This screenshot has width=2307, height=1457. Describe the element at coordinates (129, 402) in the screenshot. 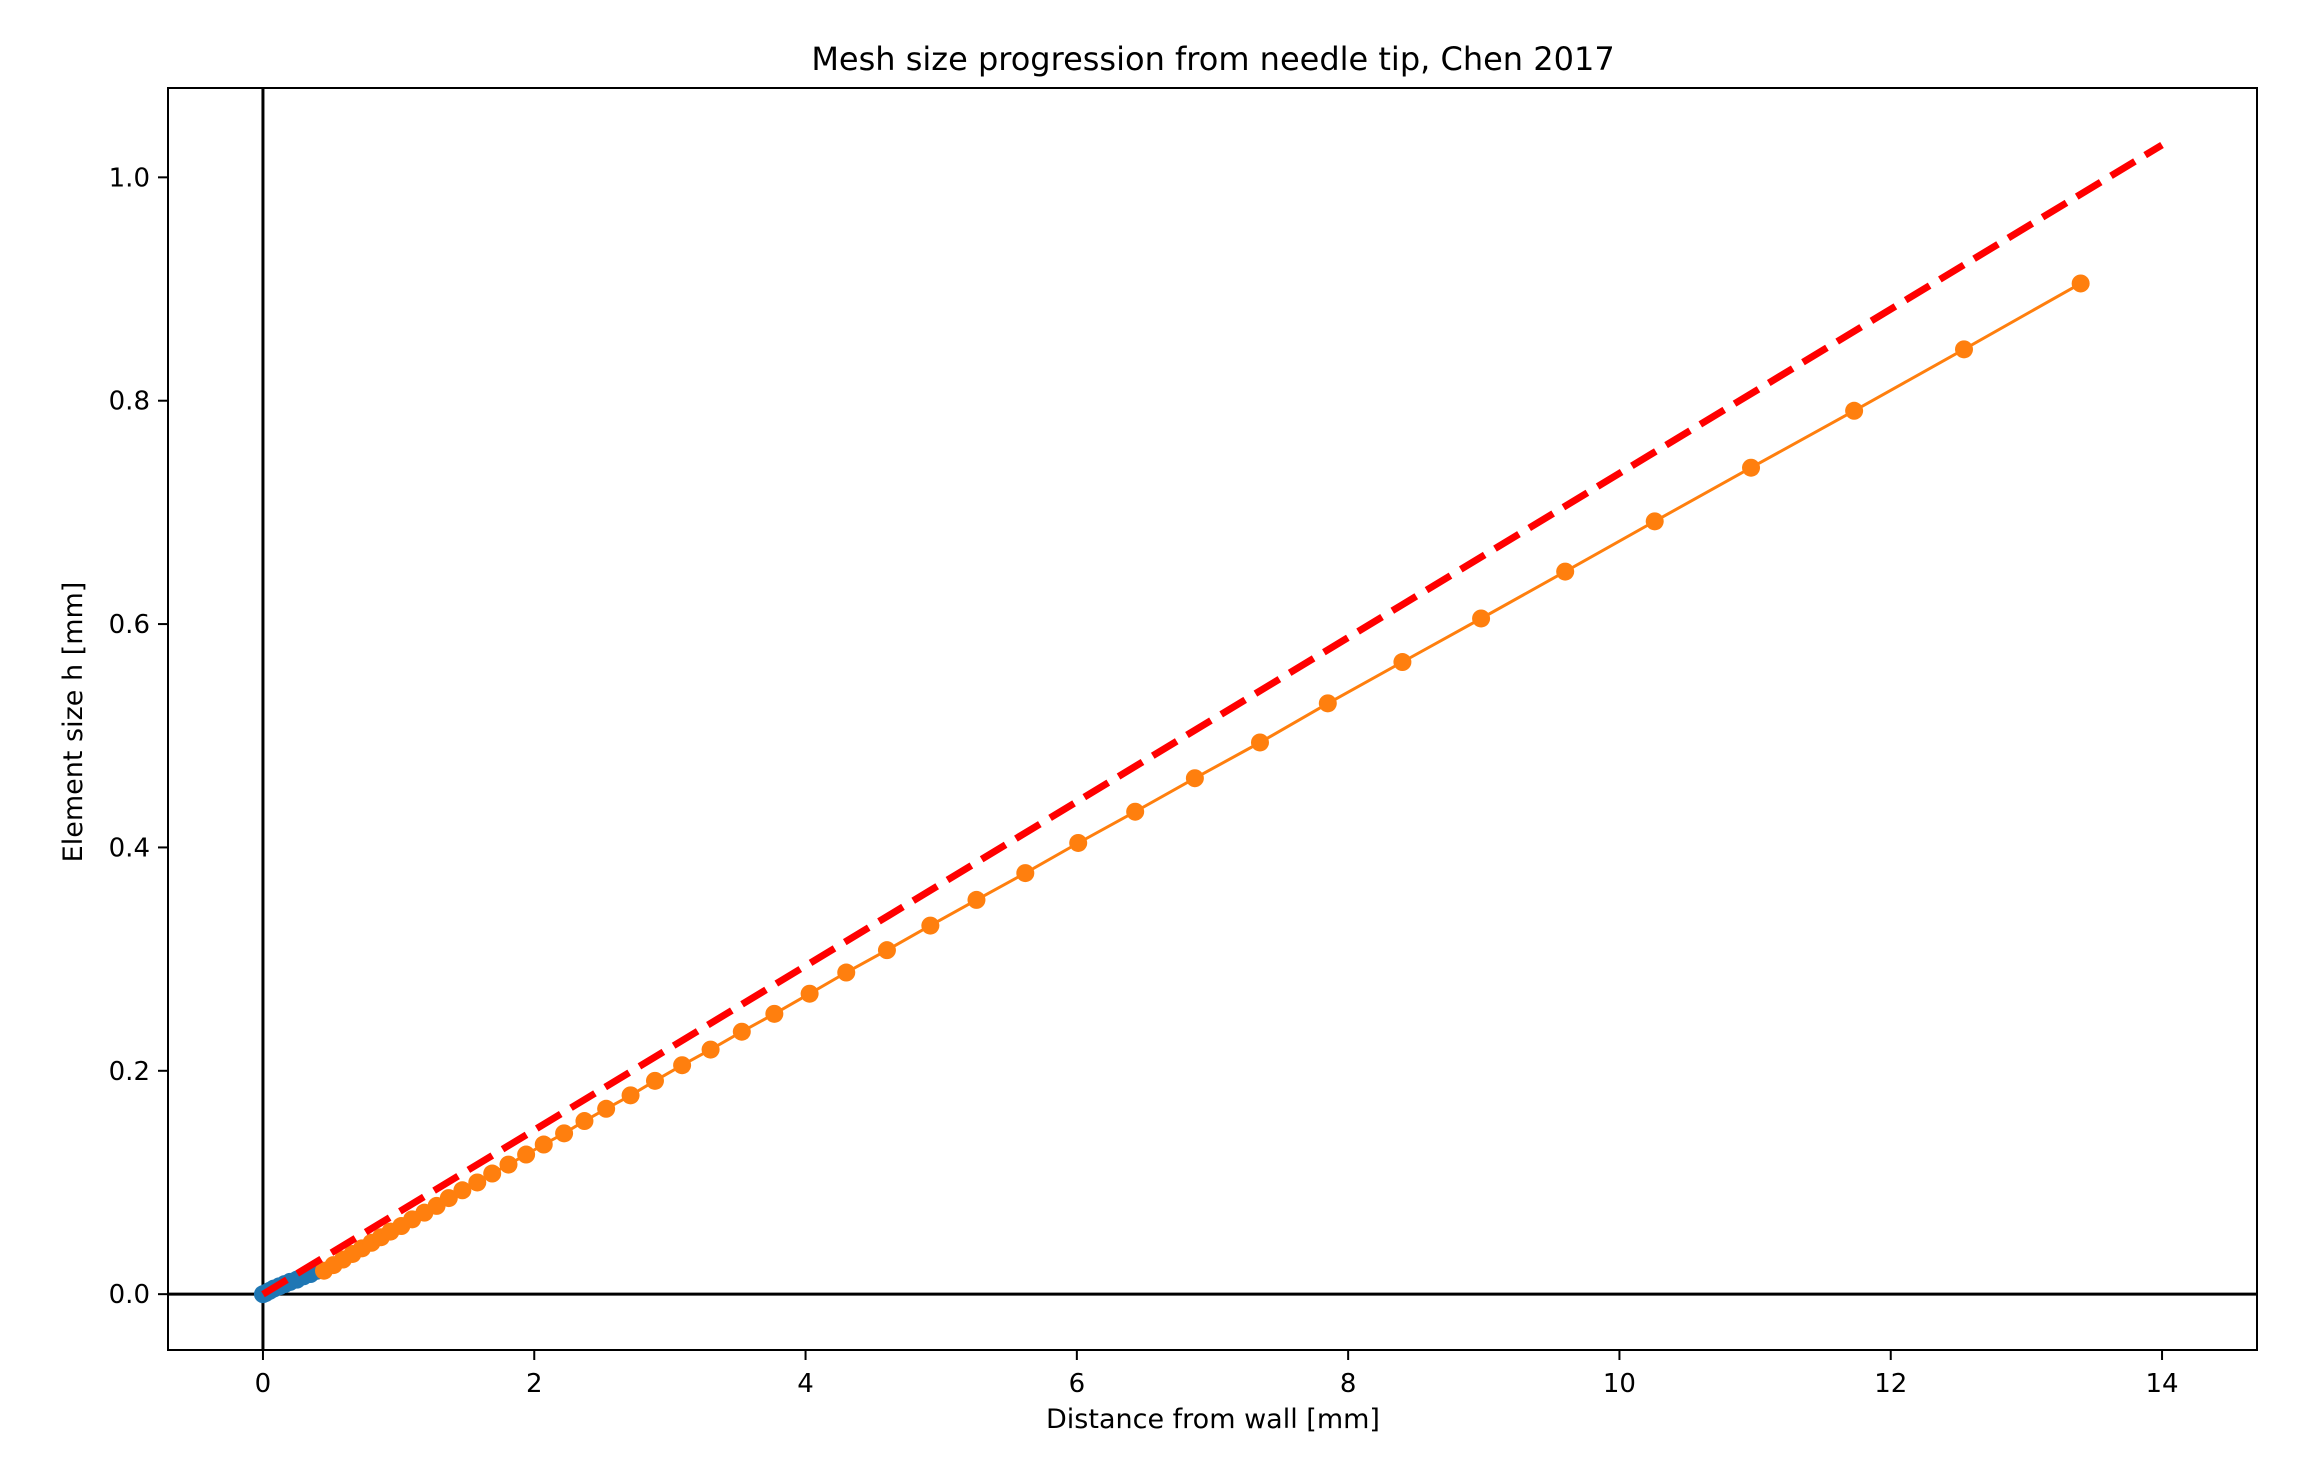

I see `y-tick-label: 0.8` at that location.